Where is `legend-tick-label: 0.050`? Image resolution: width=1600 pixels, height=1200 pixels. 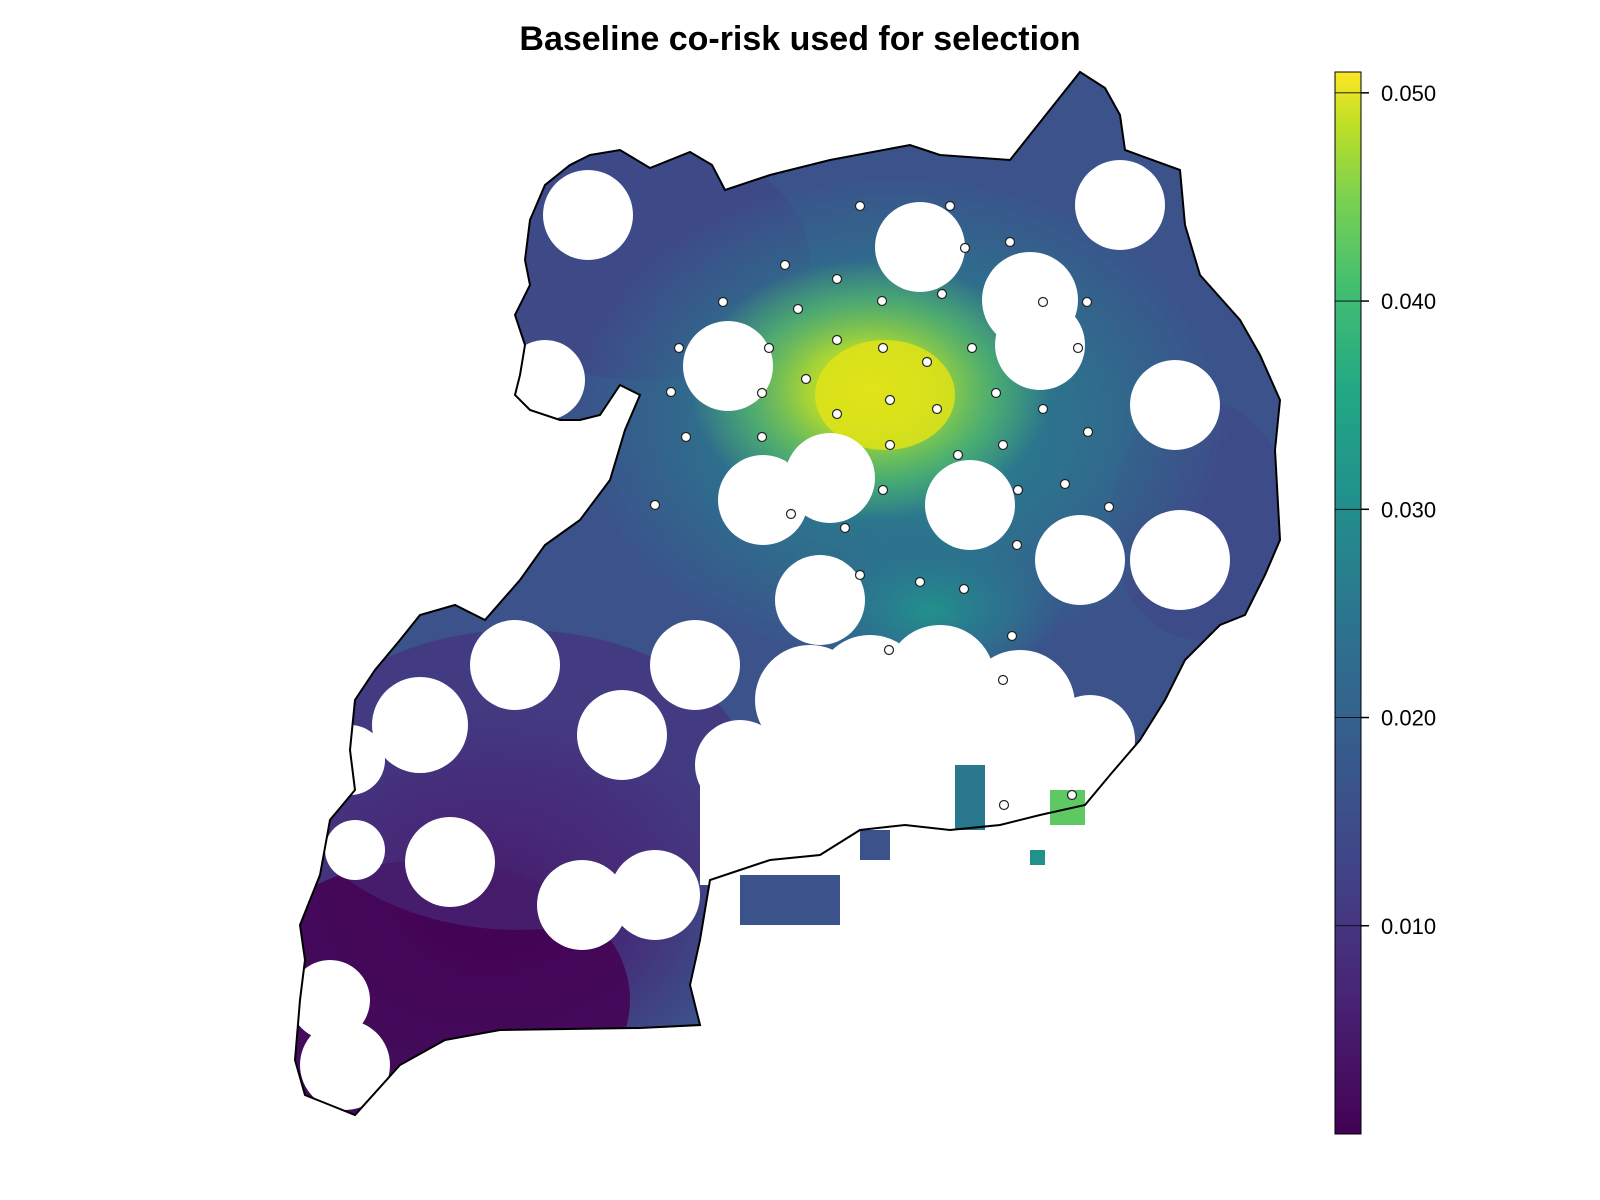 legend-tick-label: 0.050 is located at coordinates (1408, 93).